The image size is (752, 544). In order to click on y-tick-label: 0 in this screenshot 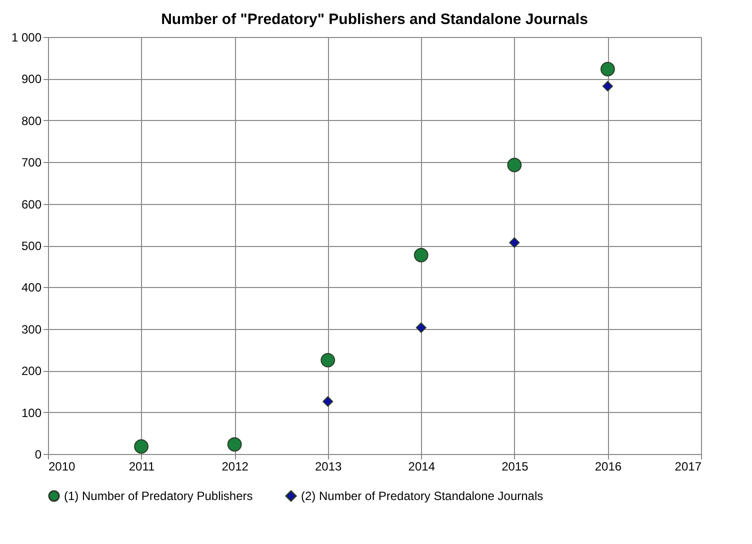, I will do `click(38, 455)`.